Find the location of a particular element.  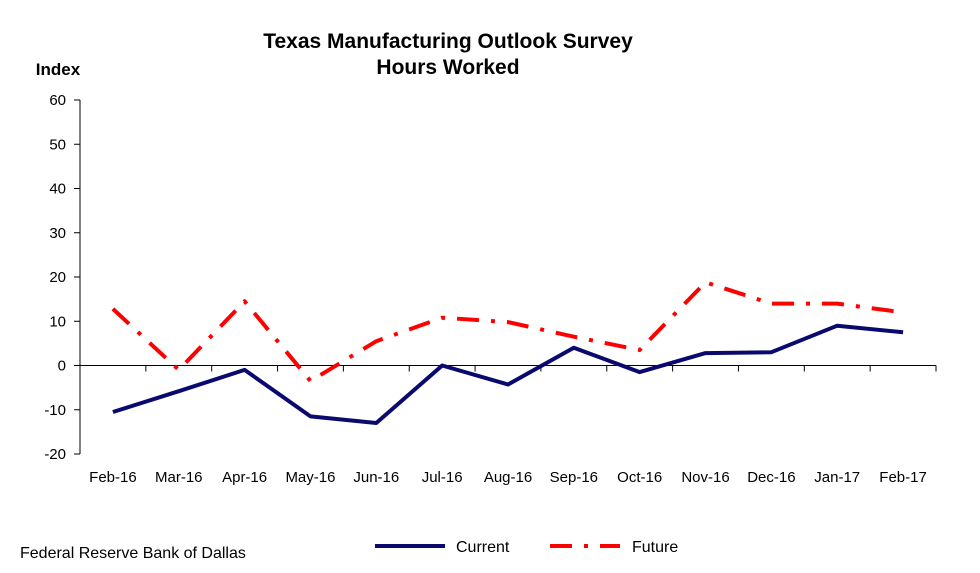

y-tick-label: 40 is located at coordinates (57, 189).